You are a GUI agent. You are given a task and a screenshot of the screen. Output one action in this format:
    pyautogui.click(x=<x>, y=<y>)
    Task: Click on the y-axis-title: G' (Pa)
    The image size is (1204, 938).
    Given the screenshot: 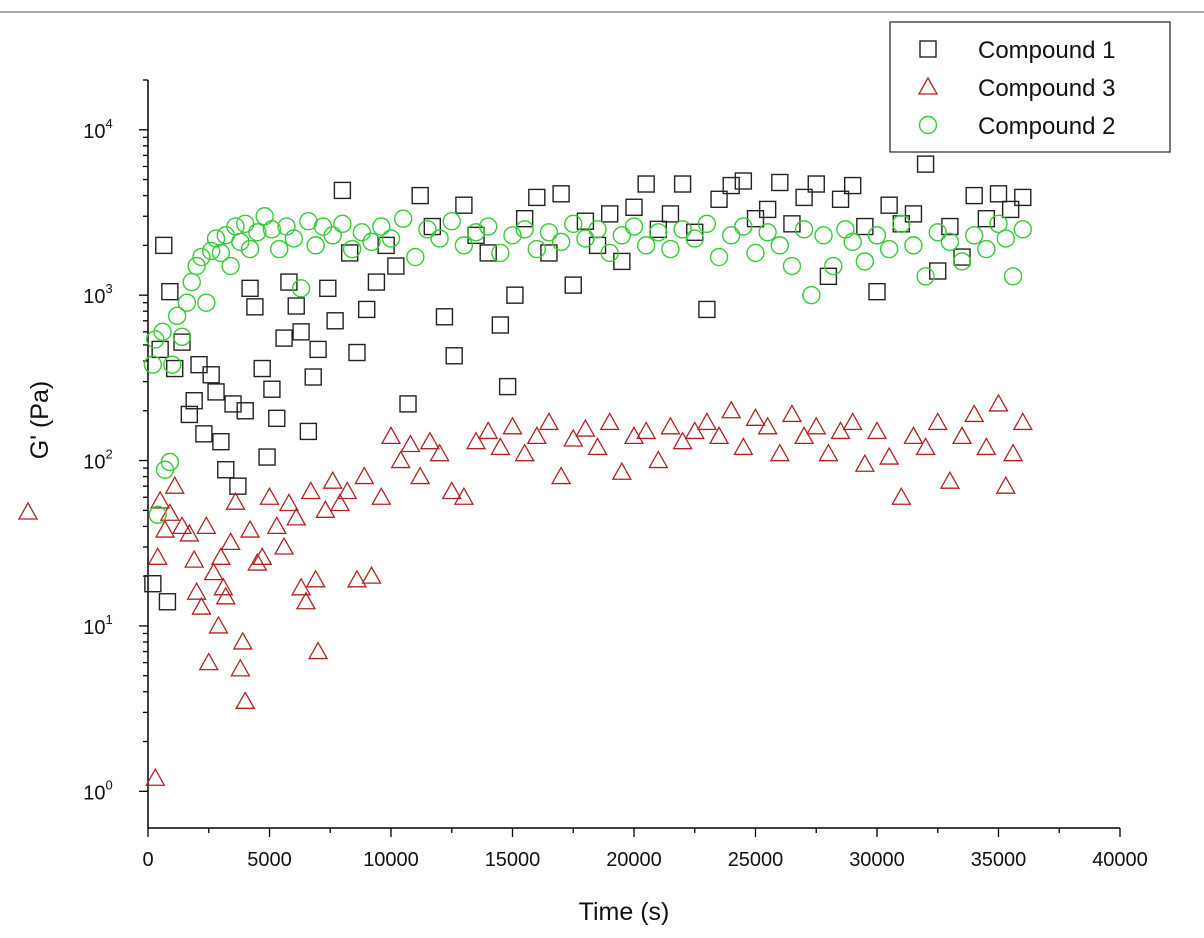 What is the action you would take?
    pyautogui.click(x=40, y=420)
    